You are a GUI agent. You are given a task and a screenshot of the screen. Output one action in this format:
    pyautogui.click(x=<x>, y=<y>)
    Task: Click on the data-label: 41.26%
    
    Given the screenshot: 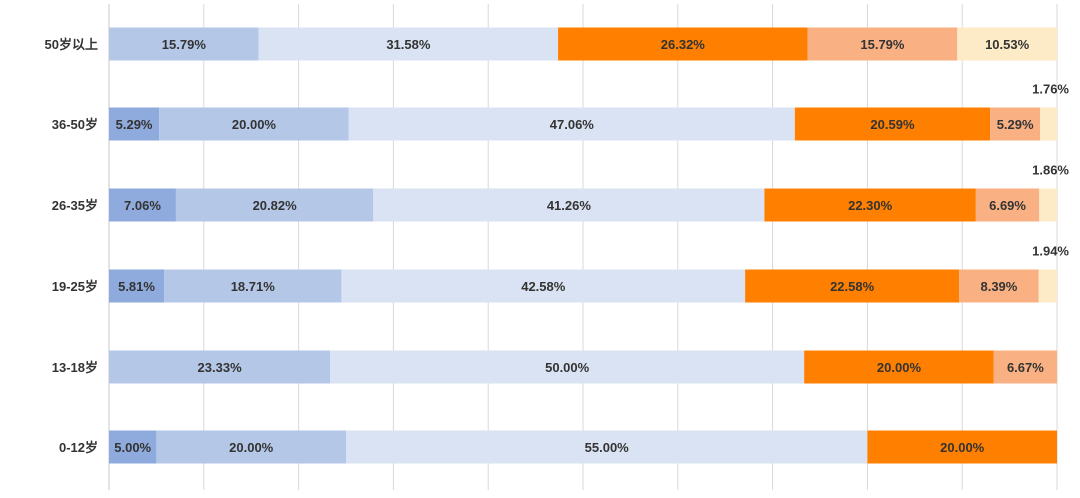 What is the action you would take?
    pyautogui.click(x=569, y=205)
    